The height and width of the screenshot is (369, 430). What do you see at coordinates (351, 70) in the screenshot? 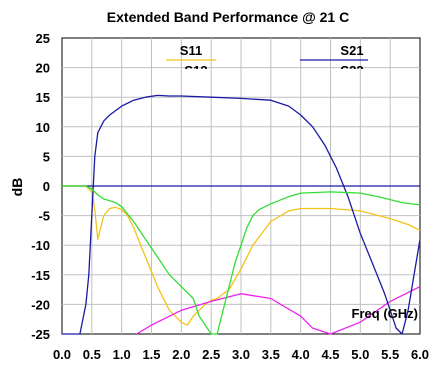
I see `legend-label-s22: S22` at bounding box center [351, 70].